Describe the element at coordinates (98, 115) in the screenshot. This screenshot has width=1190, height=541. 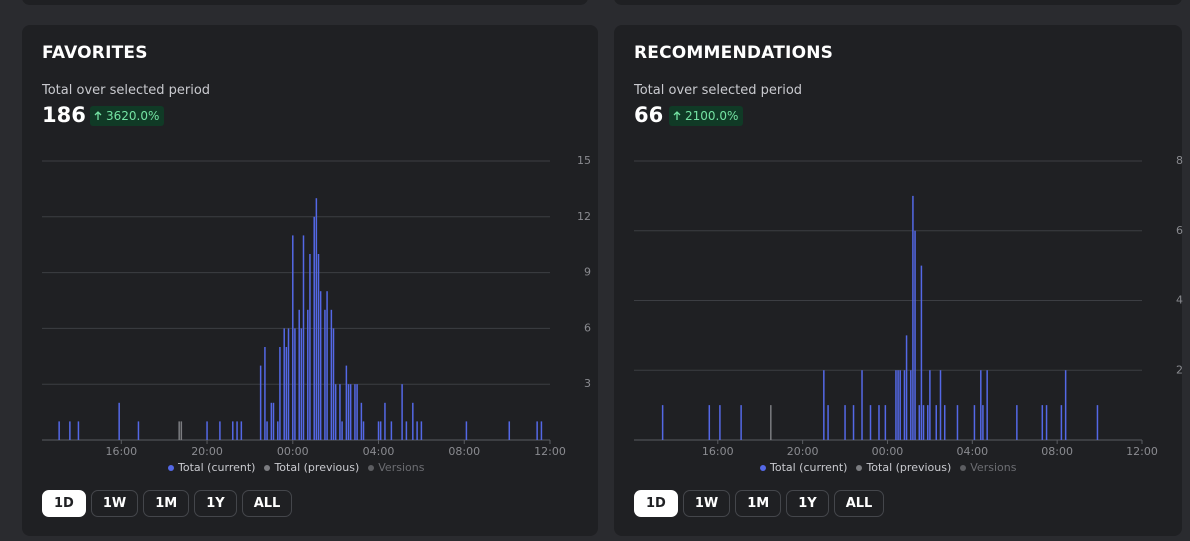
I see `arrow-path` at that location.